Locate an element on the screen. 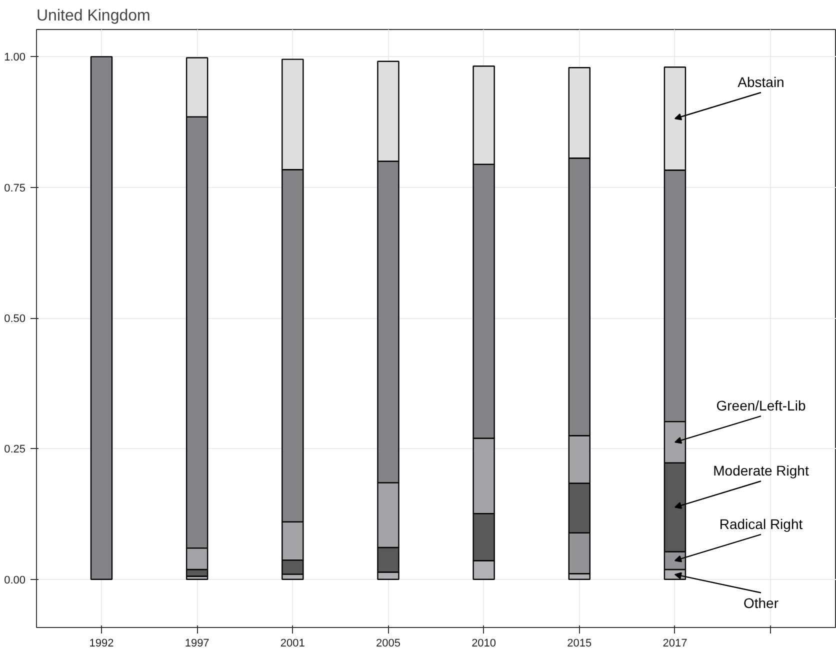  y-tick-label: 0.50 is located at coordinates (15, 319).